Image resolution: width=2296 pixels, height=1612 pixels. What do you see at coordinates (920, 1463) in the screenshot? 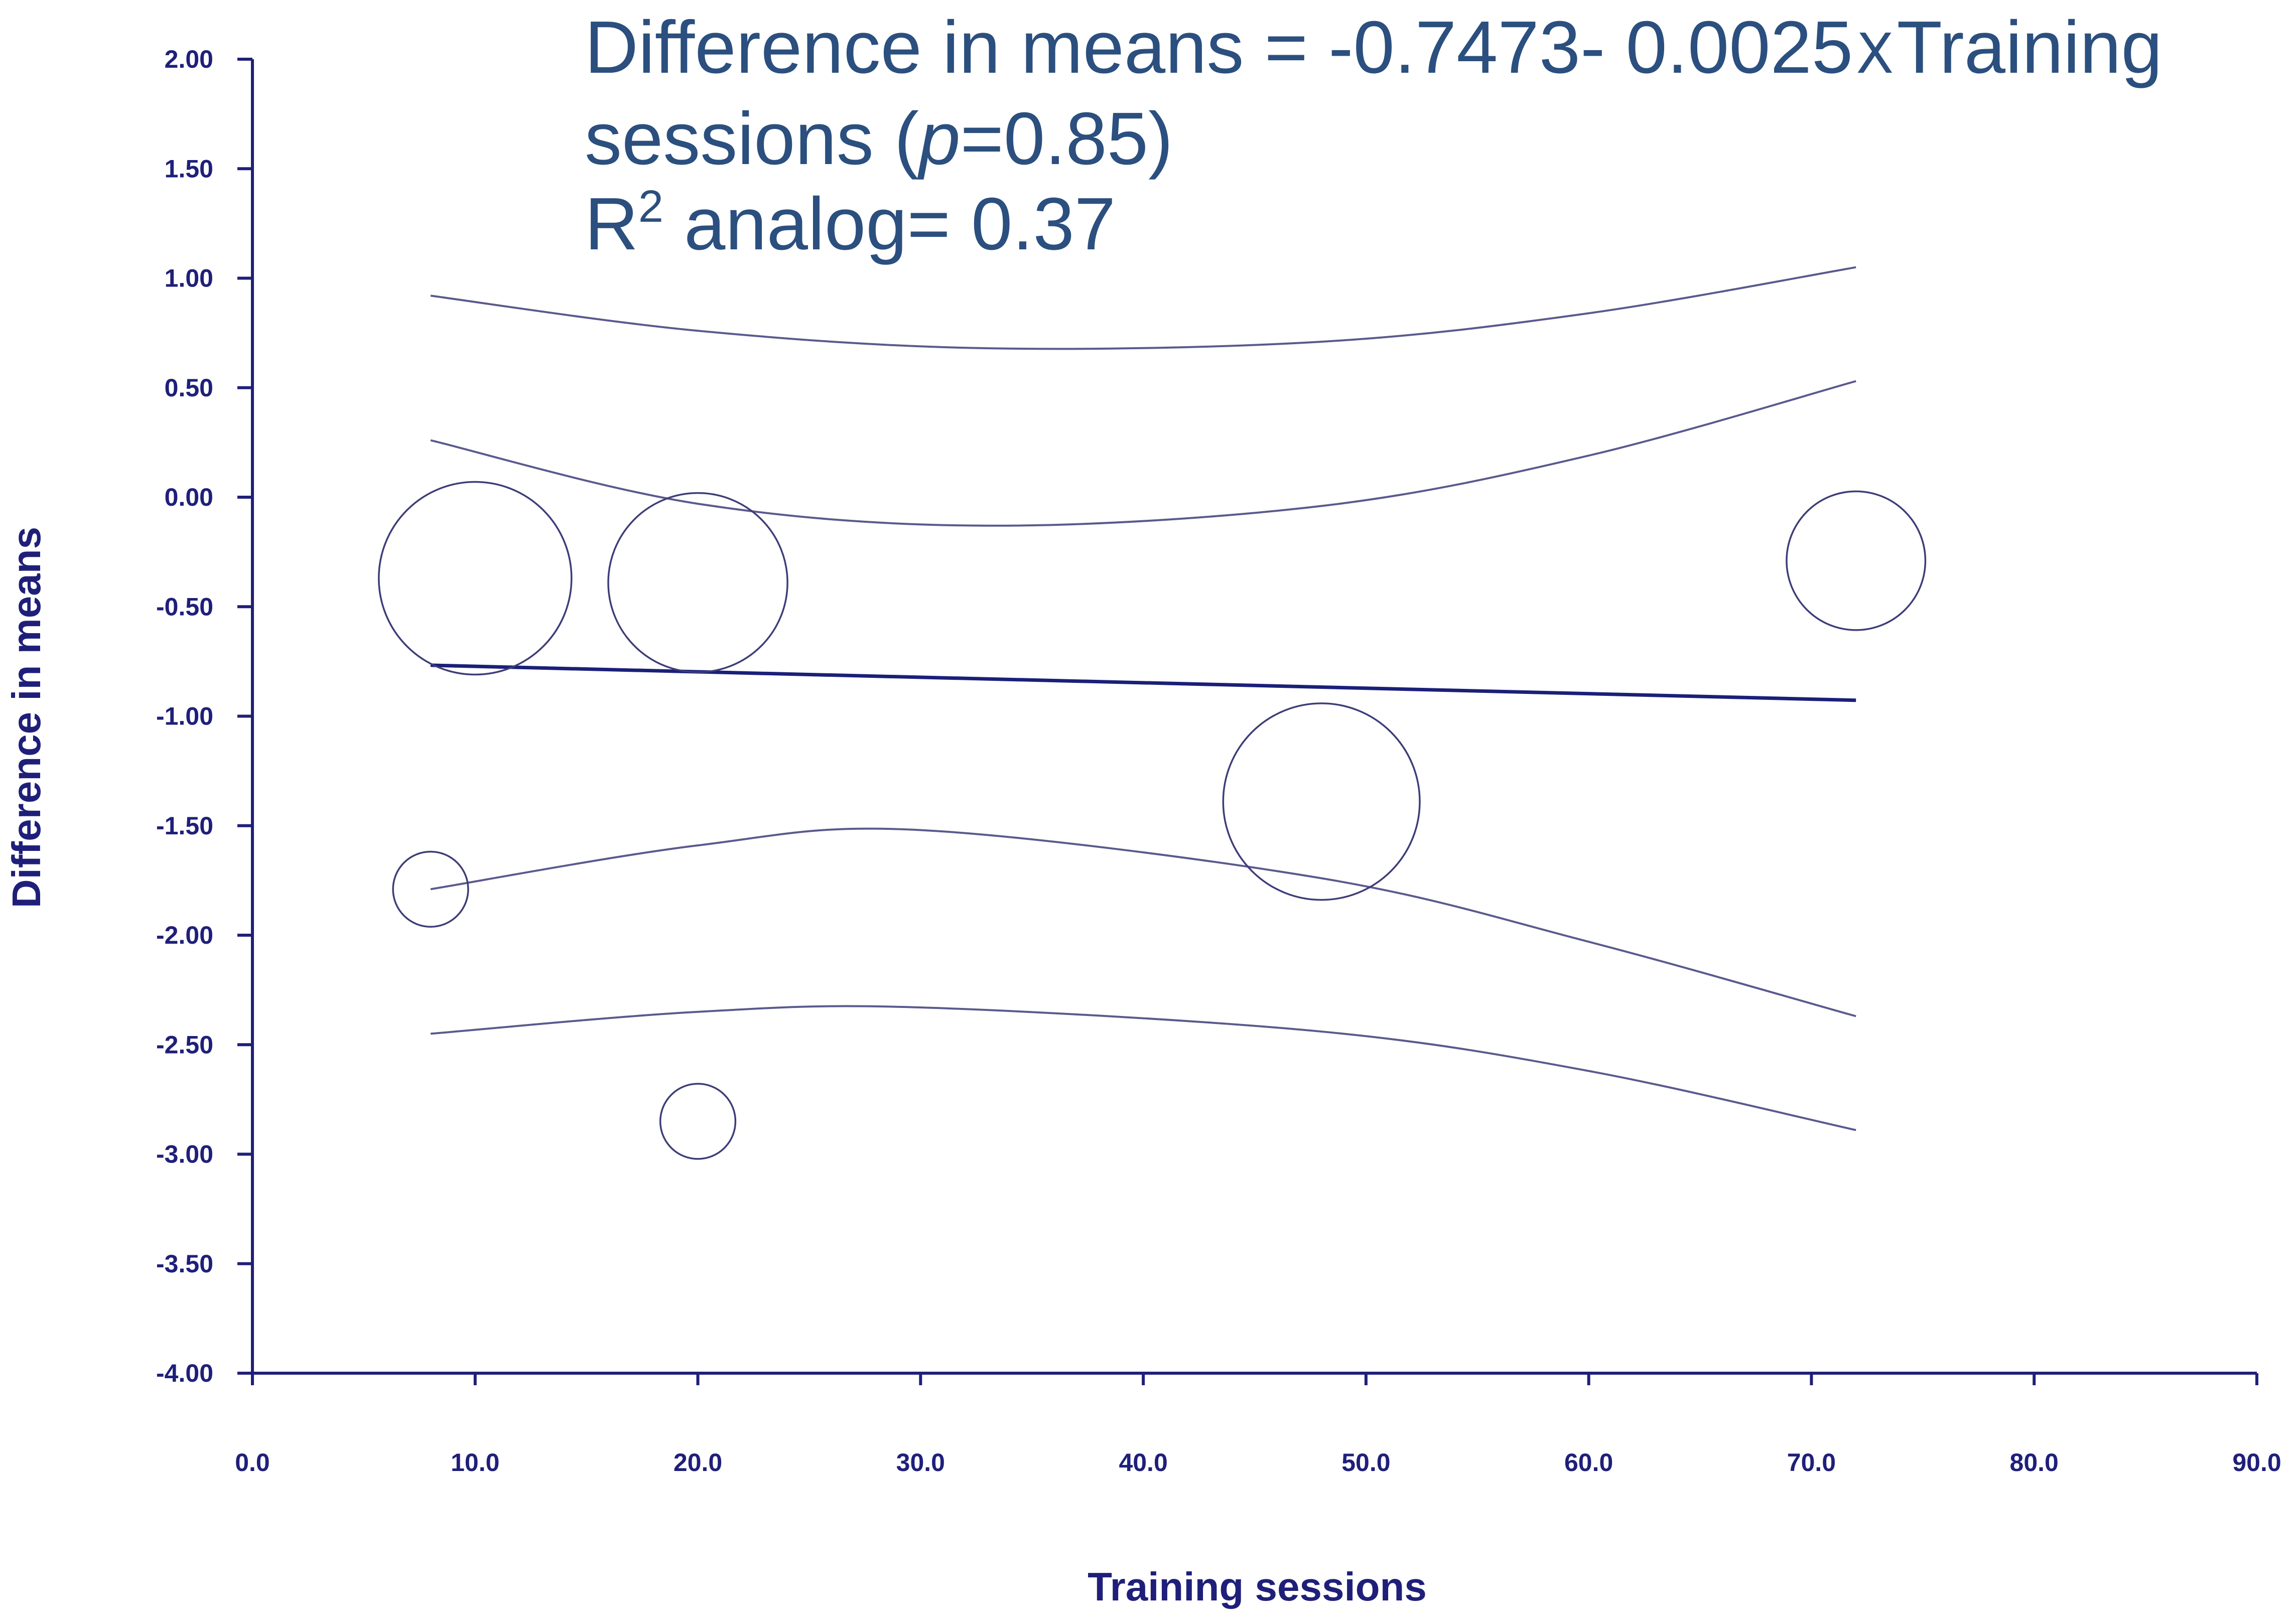
I see `x-tick-label: 30.0` at bounding box center [920, 1463].